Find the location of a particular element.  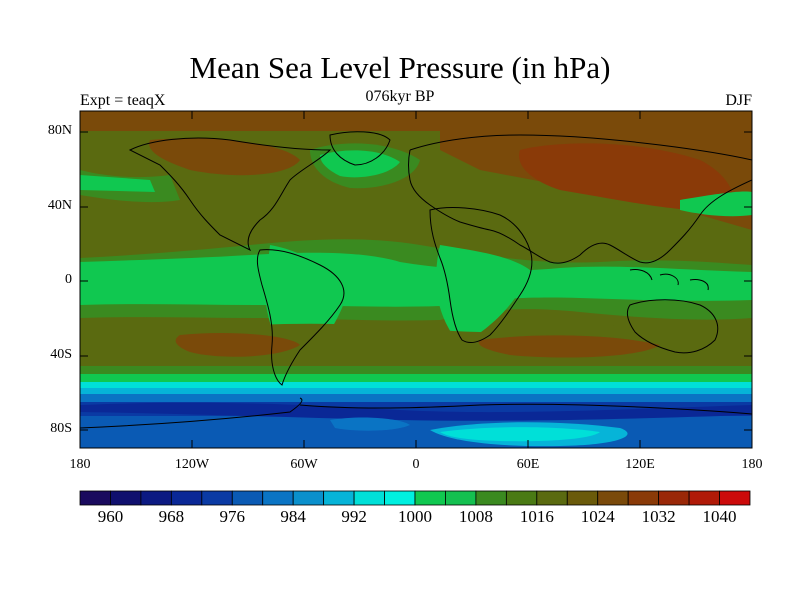

lat-label-0: 0 is located at coordinates (68, 279).